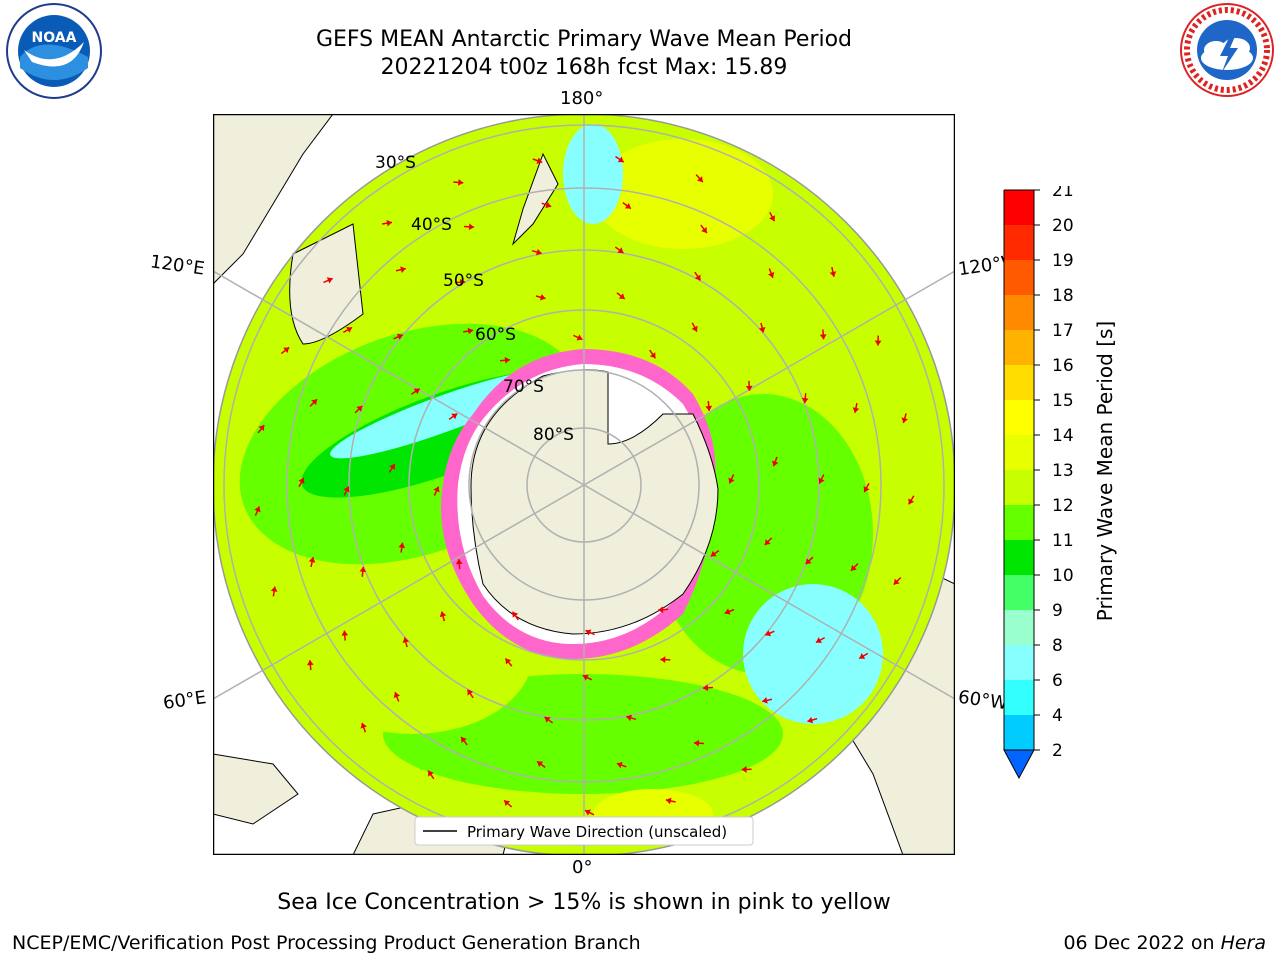 The height and width of the screenshot is (960, 1280). Describe the element at coordinates (582, 98) in the screenshot. I see `meridian-label-180: 180°` at that location.